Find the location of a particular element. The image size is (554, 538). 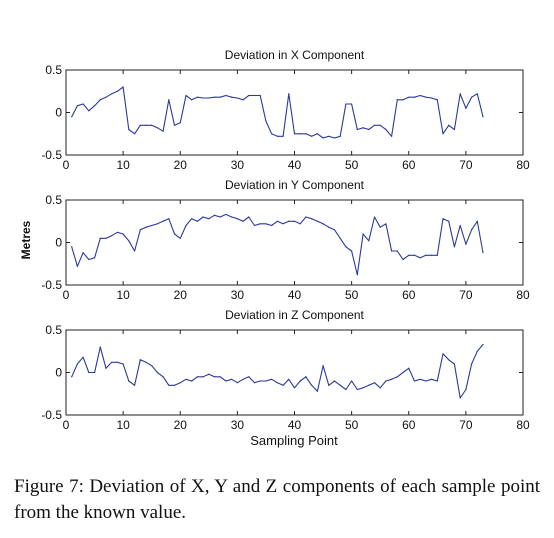

plot-frame is located at coordinates (294, 112).